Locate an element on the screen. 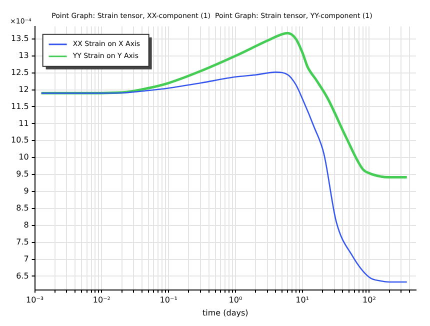 The width and height of the screenshot is (430, 326). y-tick-label: 13.5 is located at coordinates (20, 39).